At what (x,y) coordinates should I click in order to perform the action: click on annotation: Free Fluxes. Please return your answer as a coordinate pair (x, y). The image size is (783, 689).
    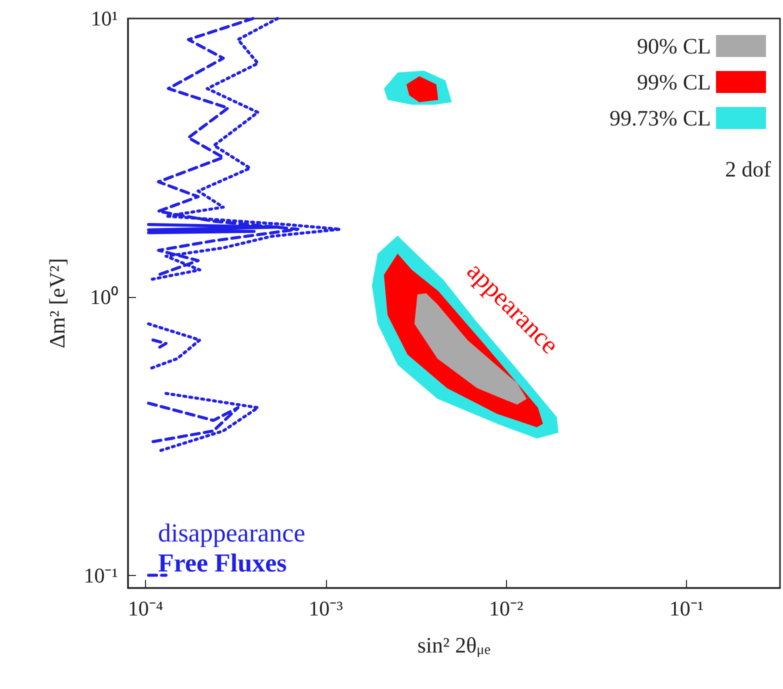
    Looking at the image, I should click on (222, 563).